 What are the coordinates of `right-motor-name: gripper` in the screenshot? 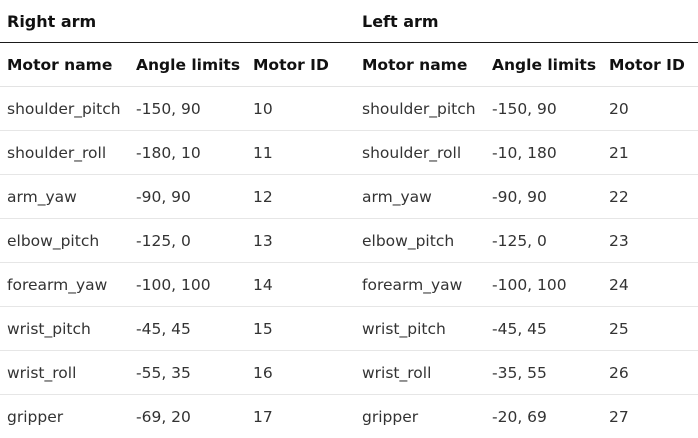 It's located at (64, 416).